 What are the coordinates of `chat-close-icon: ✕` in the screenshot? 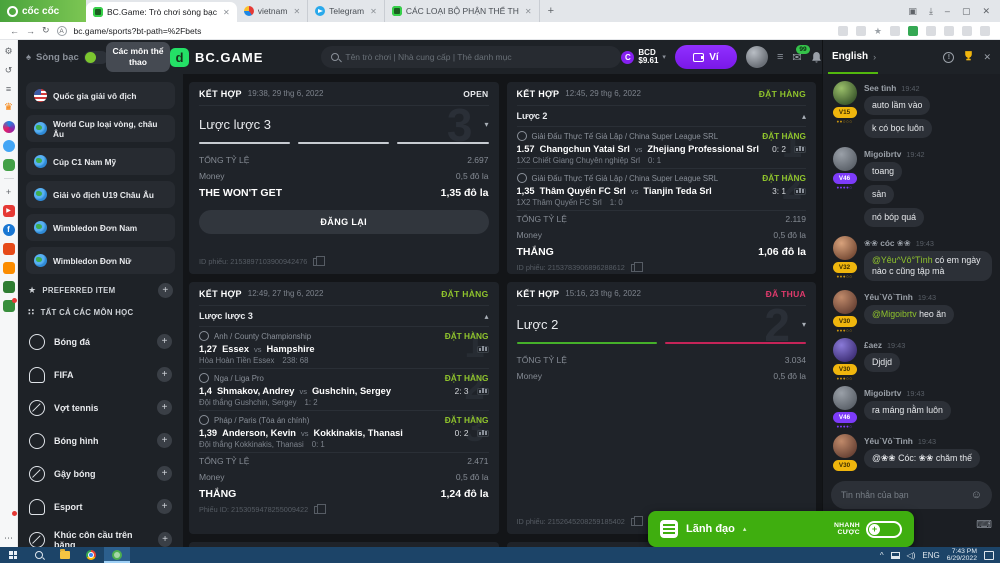 It's located at (987, 56).